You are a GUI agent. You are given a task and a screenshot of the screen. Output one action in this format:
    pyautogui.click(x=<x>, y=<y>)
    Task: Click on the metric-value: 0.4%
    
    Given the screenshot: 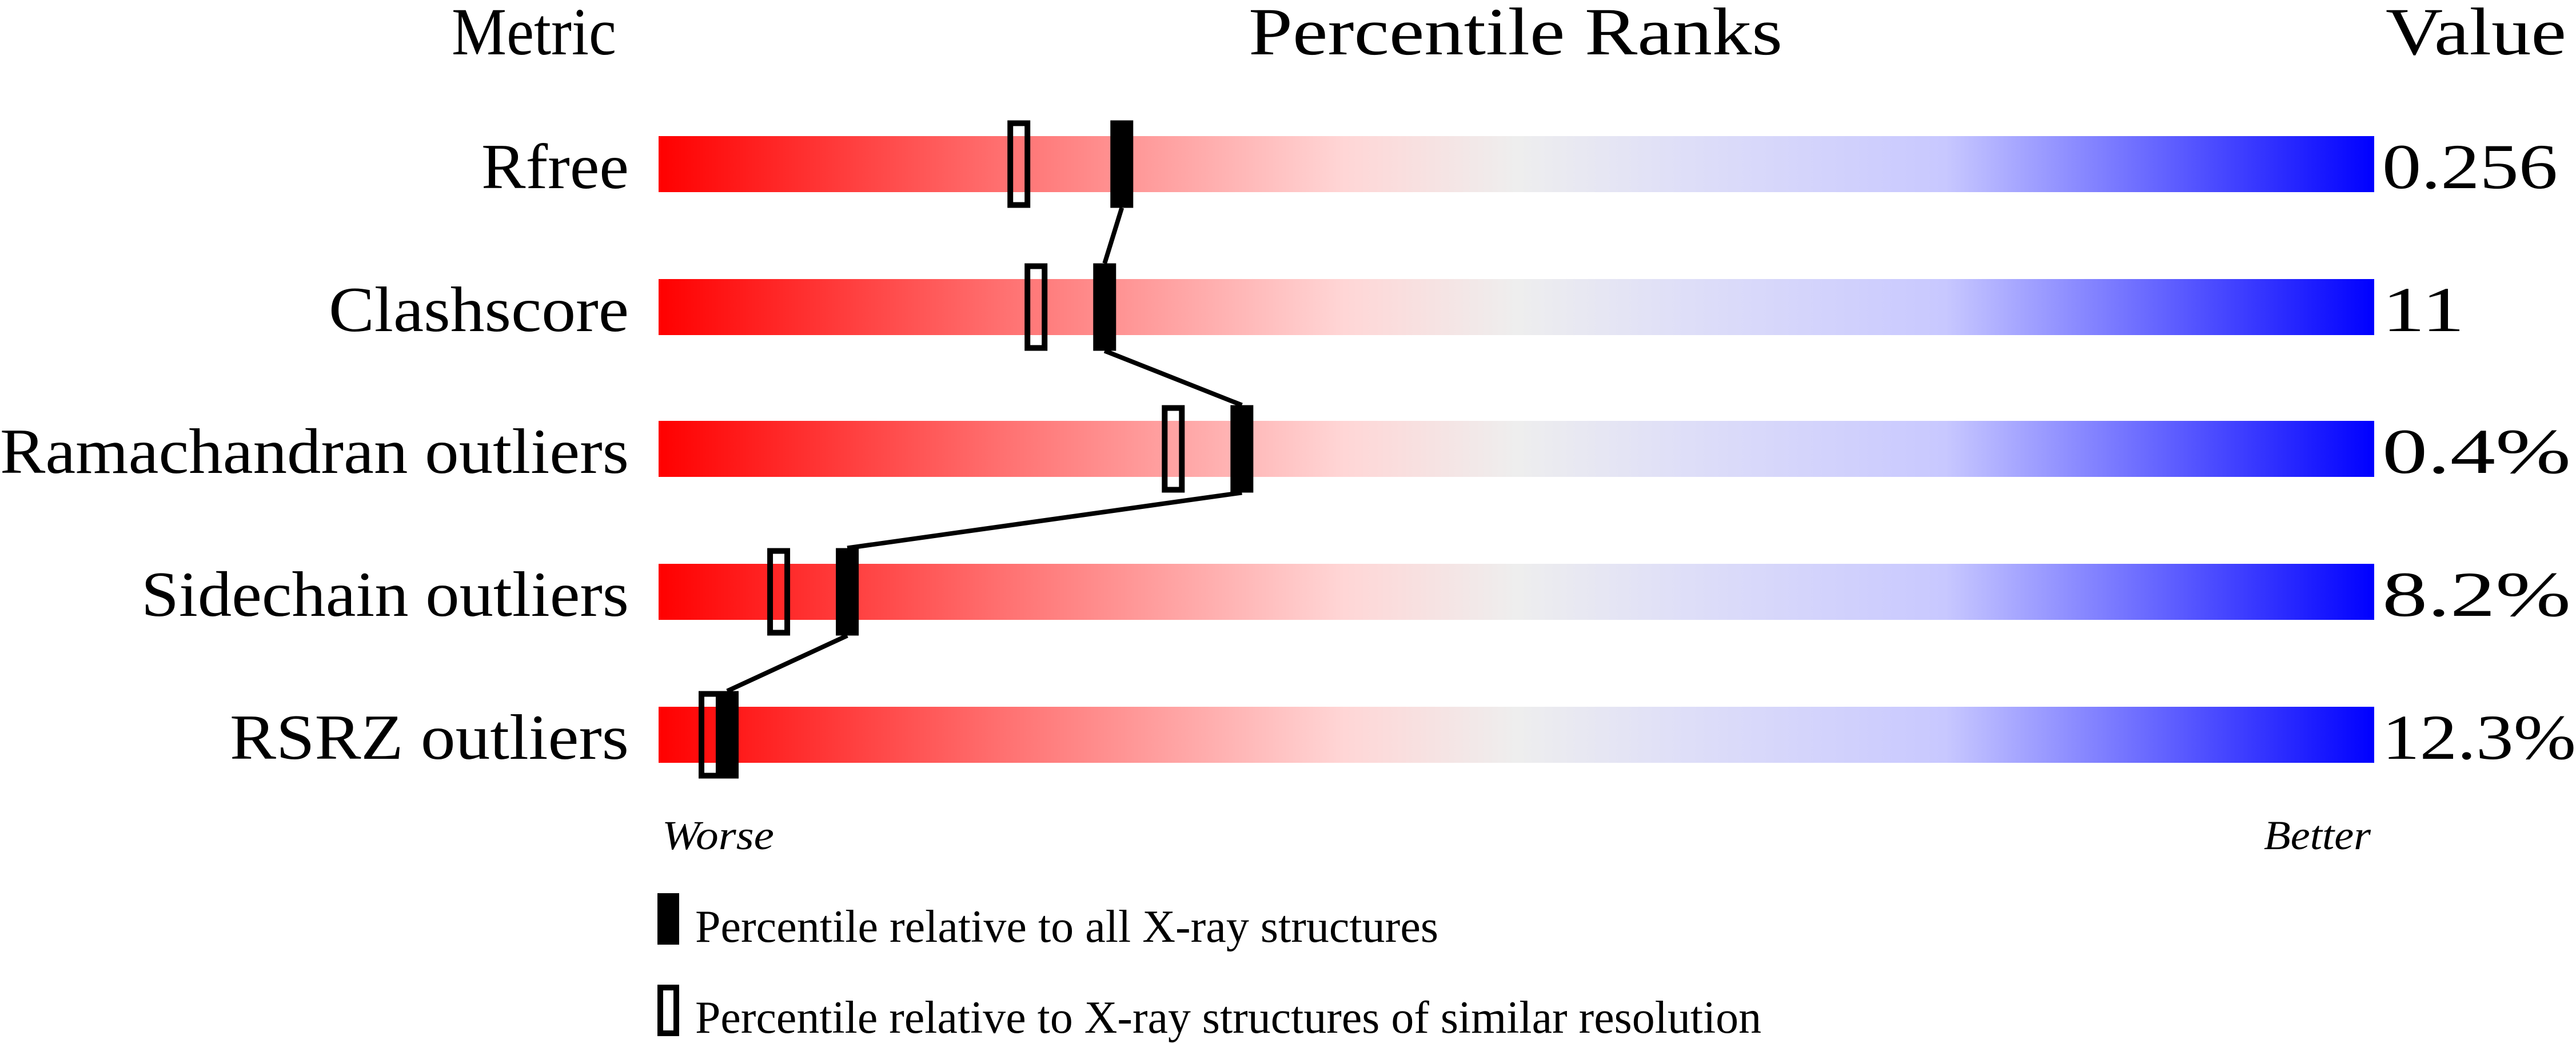 What is the action you would take?
    pyautogui.click(x=2476, y=452)
    